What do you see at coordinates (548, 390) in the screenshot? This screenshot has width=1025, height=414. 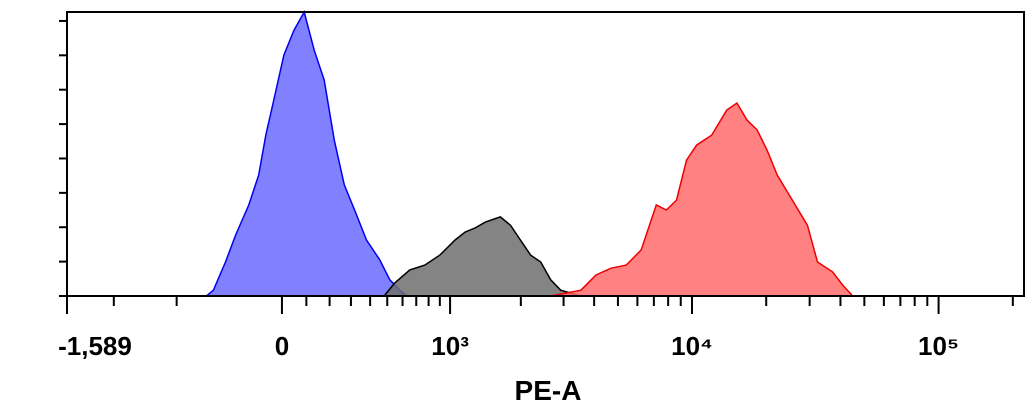 I see `x-axis-label: PE-A` at bounding box center [548, 390].